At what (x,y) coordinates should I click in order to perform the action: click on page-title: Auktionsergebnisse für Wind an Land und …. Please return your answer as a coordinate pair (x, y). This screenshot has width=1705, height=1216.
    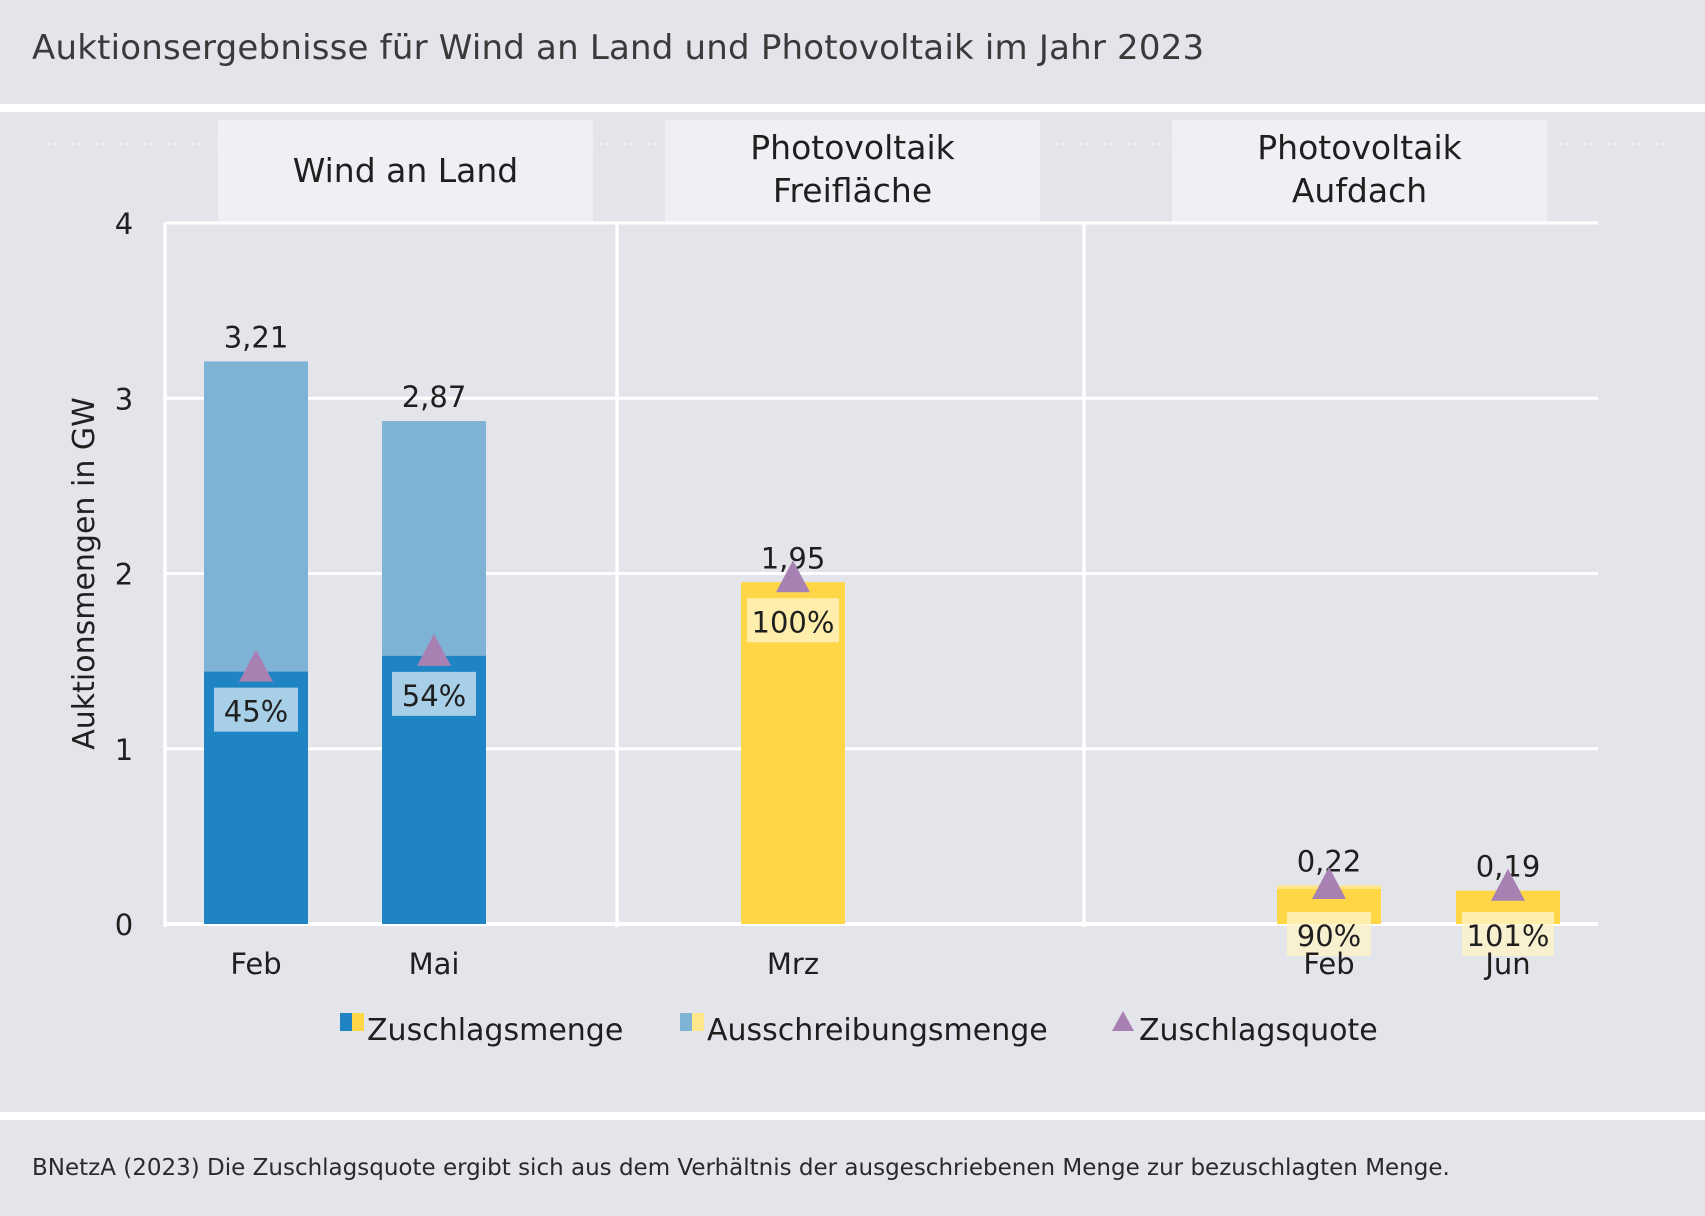
    Looking at the image, I should click on (618, 48).